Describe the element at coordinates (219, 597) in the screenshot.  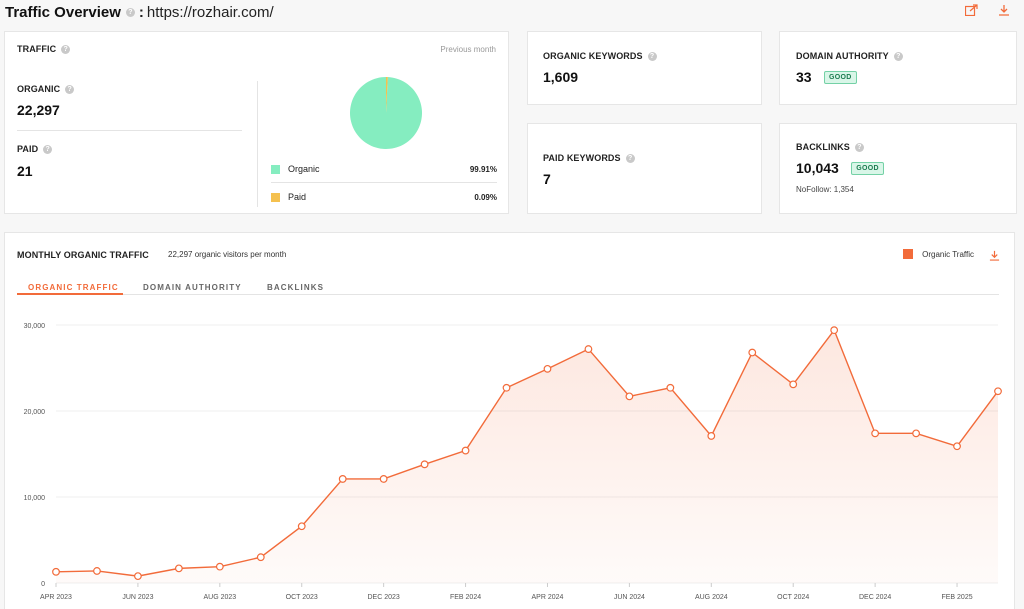
I see `x-tick-label: AUG 2023` at that location.